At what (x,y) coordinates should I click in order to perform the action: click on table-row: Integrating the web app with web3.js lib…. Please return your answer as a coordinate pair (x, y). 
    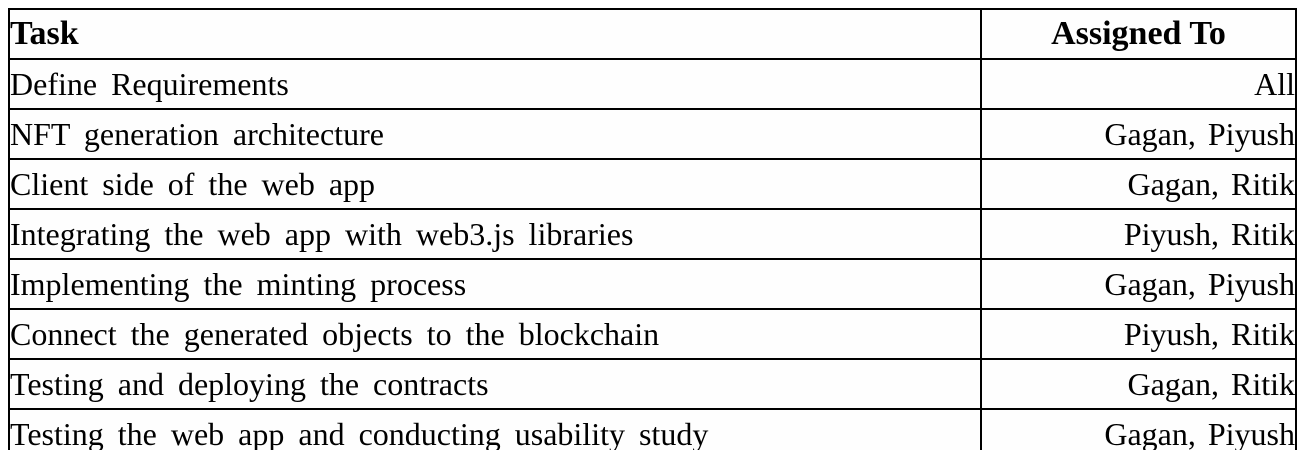
    Looking at the image, I should click on (652, 234).